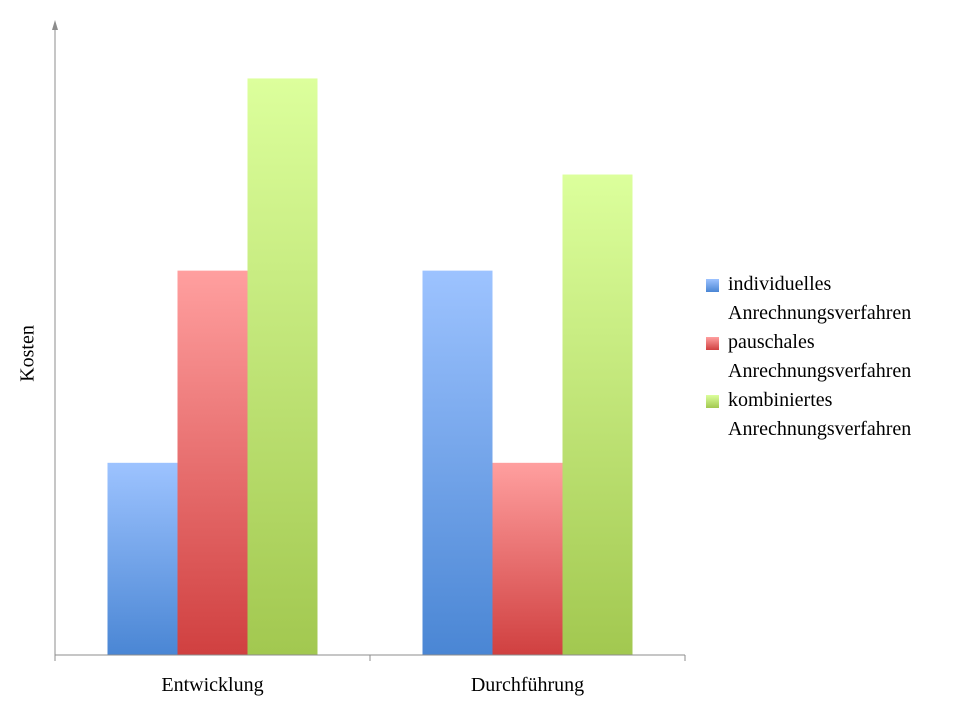  I want to click on x-tick-label: Durchführung, so click(527, 685).